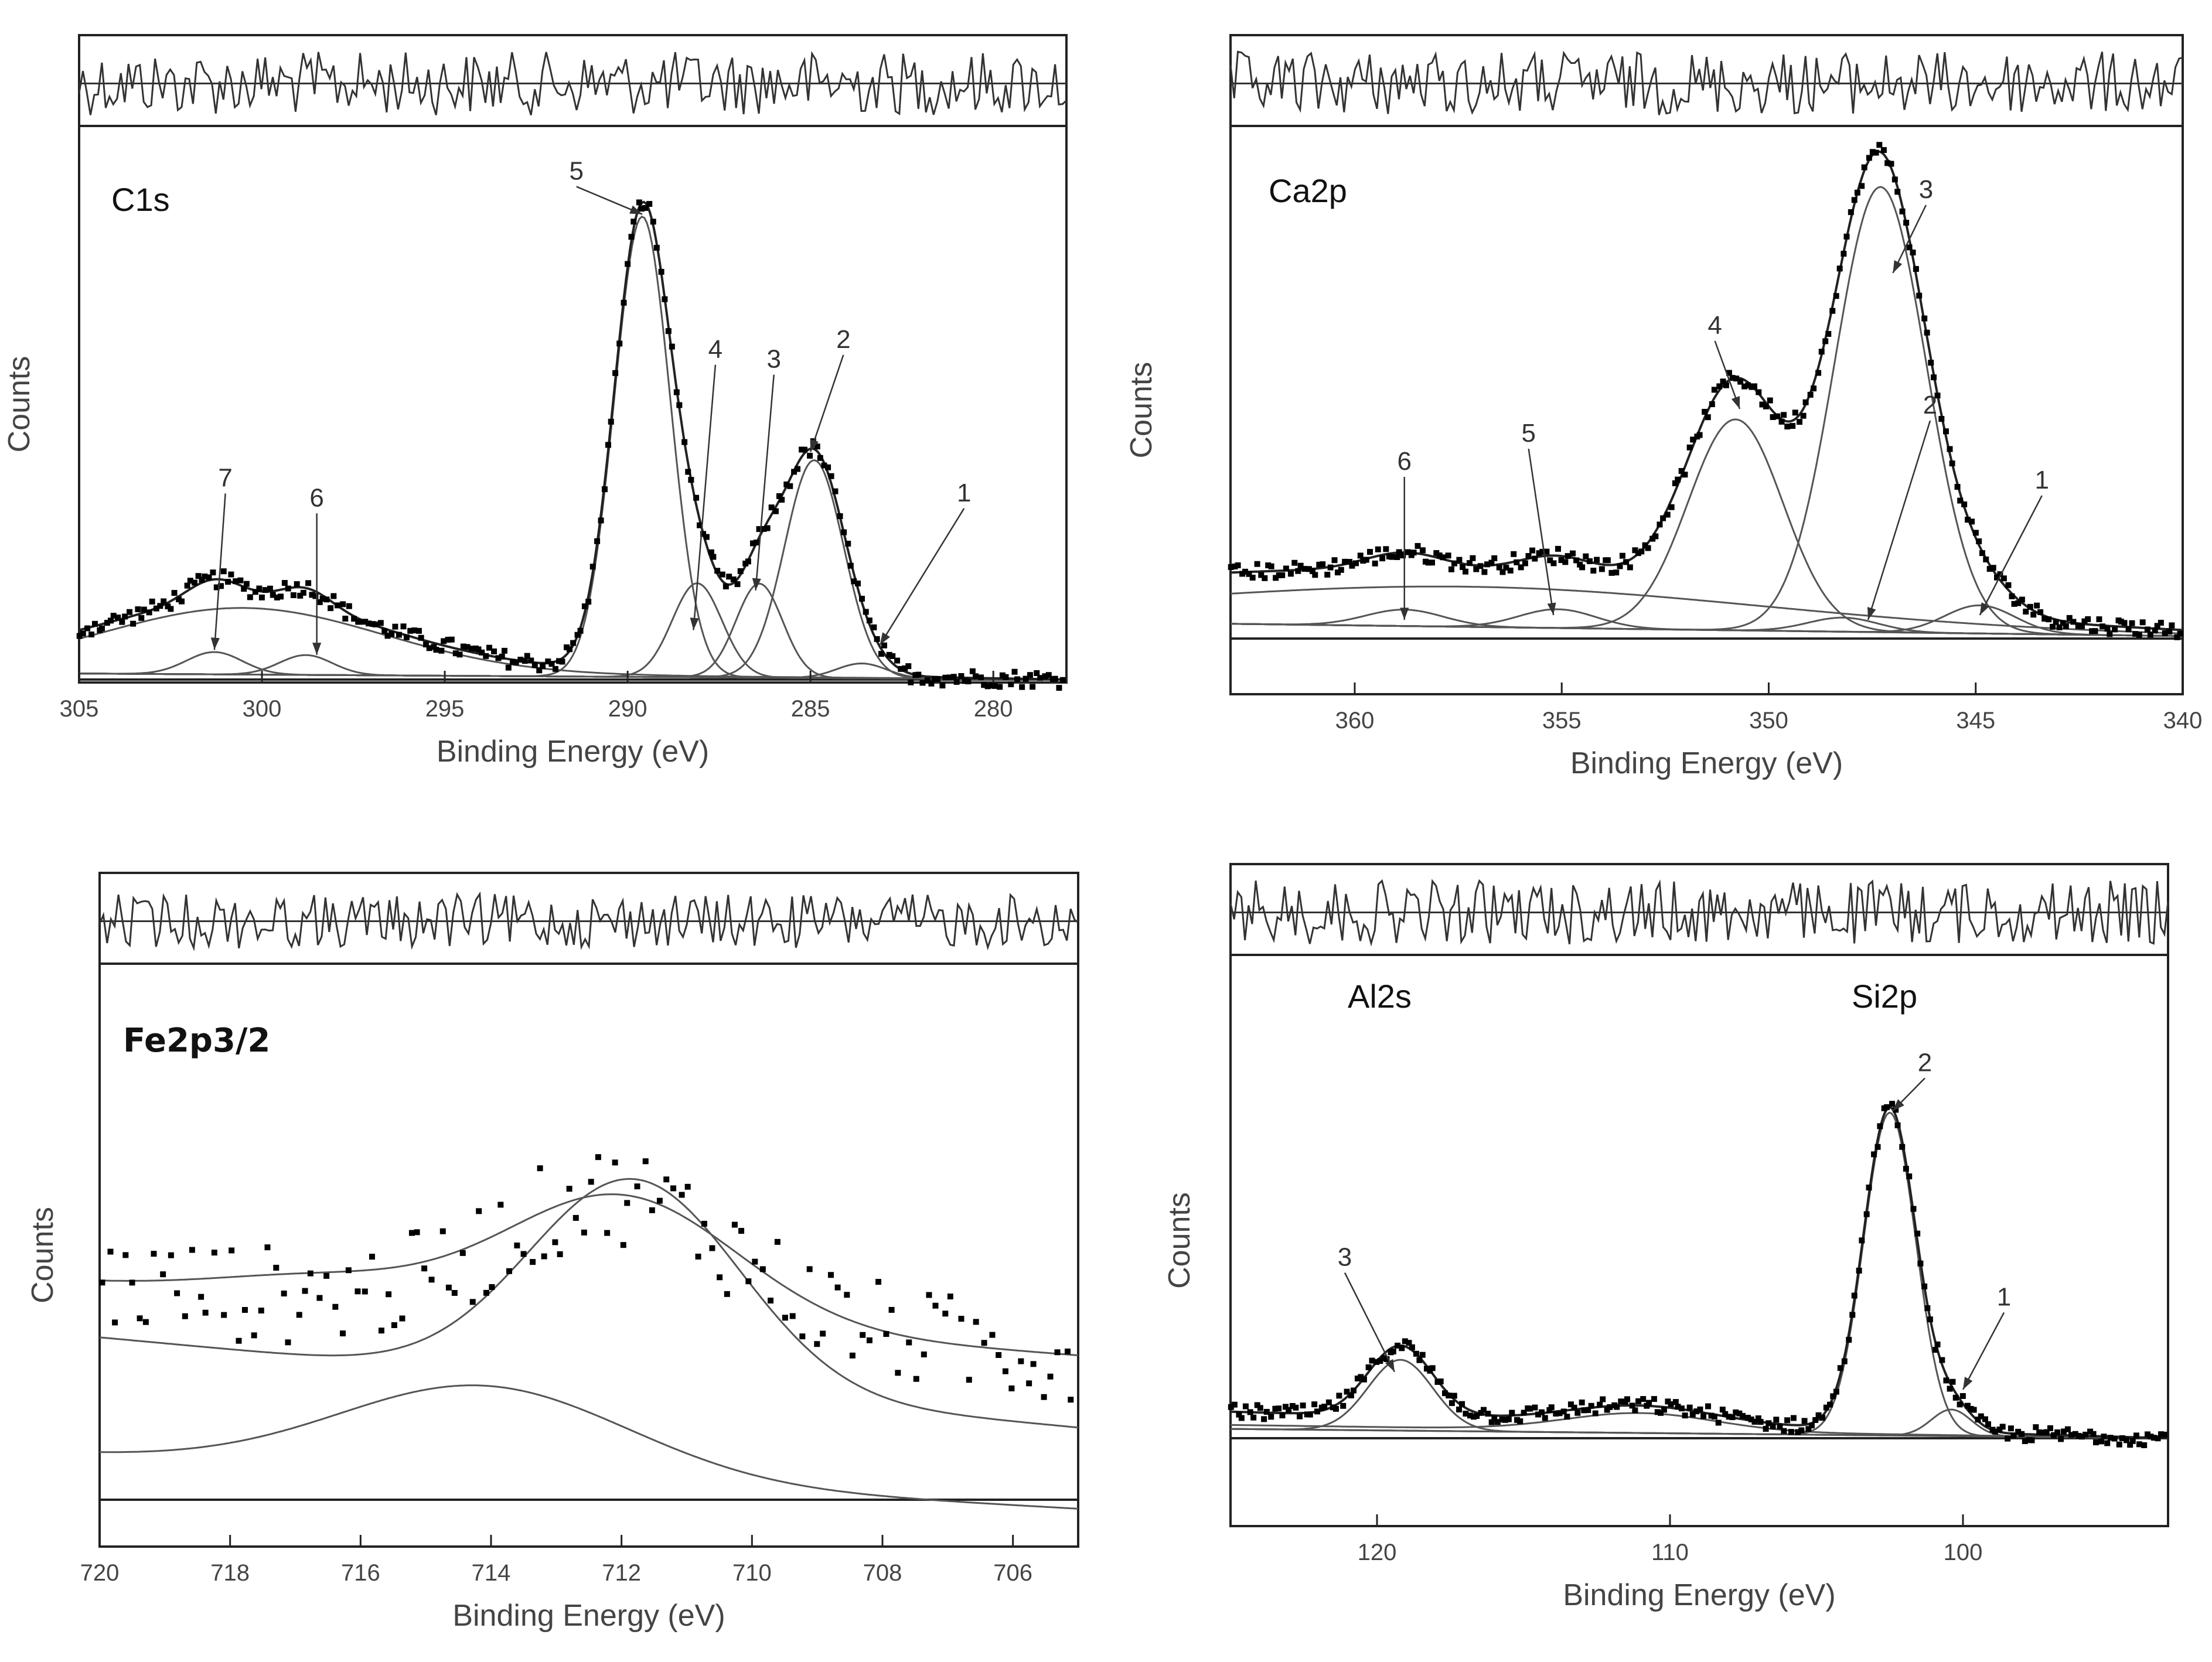  What do you see at coordinates (964, 493) in the screenshot?
I see `peak-label: 1` at bounding box center [964, 493].